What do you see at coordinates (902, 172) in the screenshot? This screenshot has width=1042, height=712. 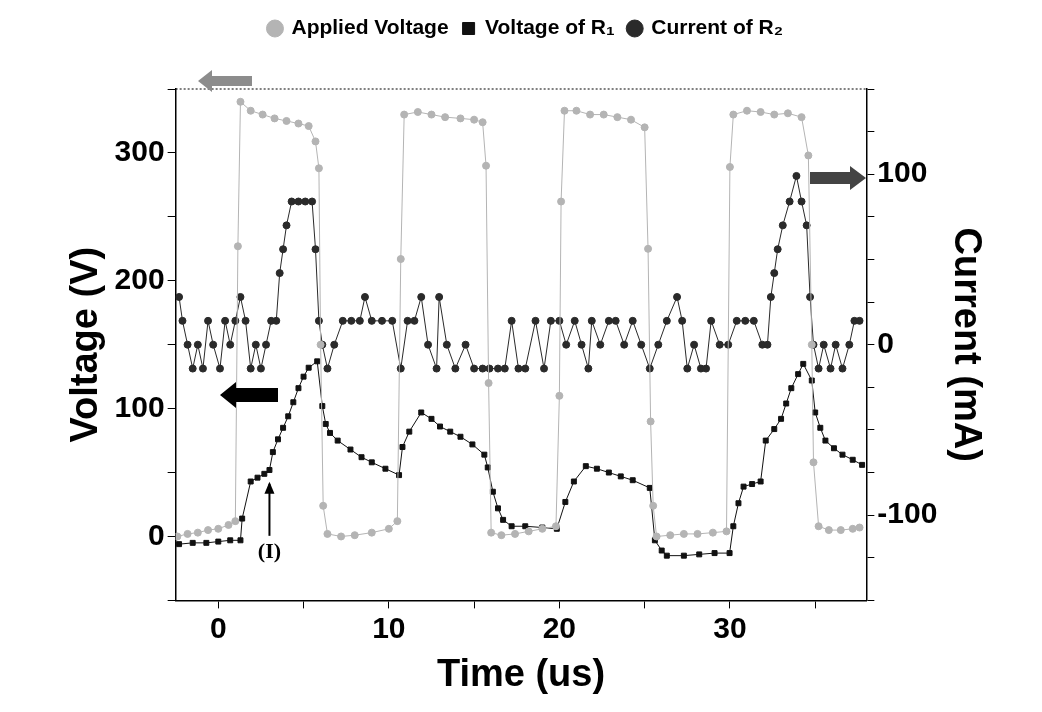 I see `y2-tick-label: 100` at bounding box center [902, 172].